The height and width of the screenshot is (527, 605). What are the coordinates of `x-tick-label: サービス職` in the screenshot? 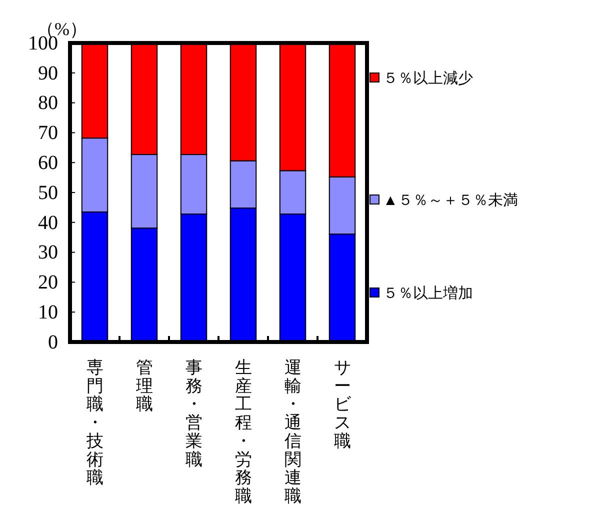 It's located at (343, 404).